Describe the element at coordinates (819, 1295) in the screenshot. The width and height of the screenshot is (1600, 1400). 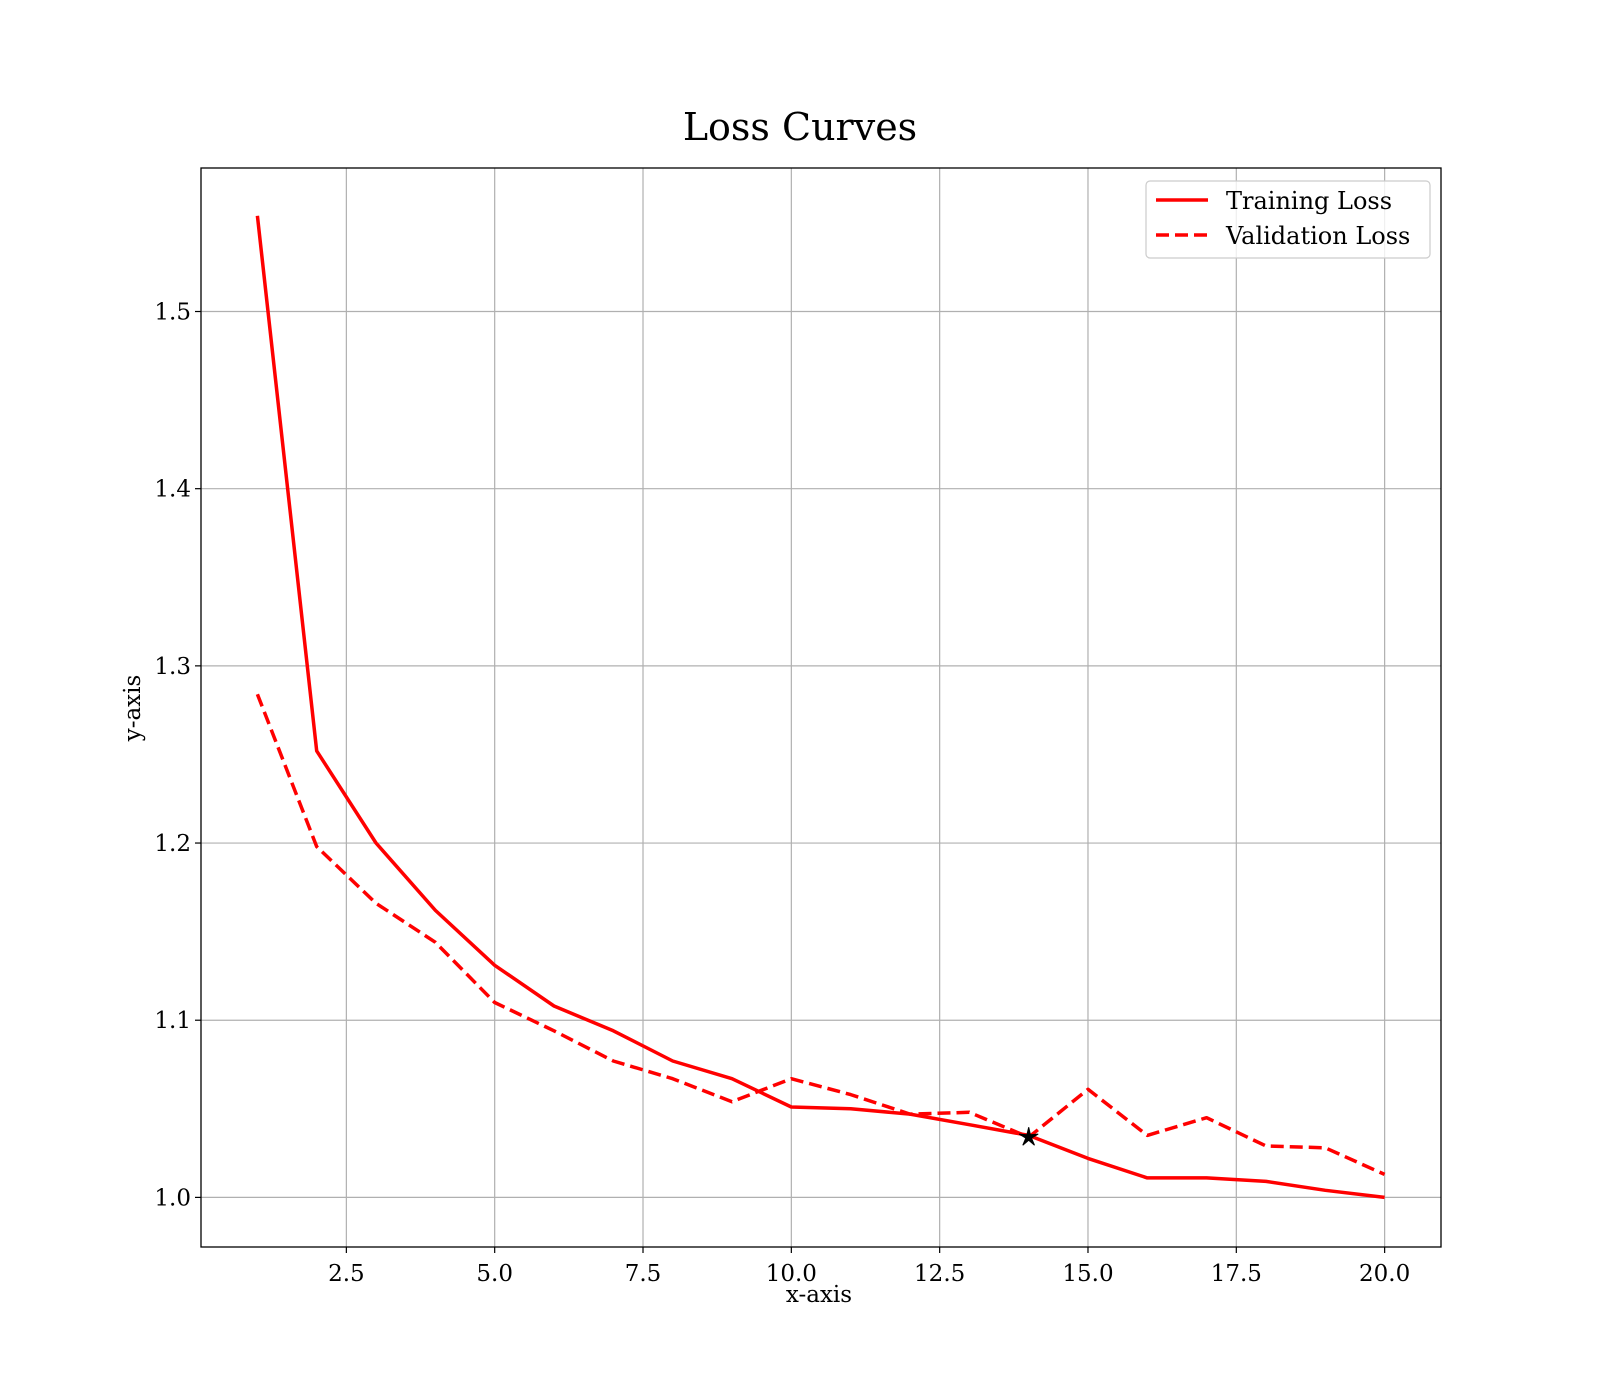
I see `x-axis-label: x-axis` at that location.